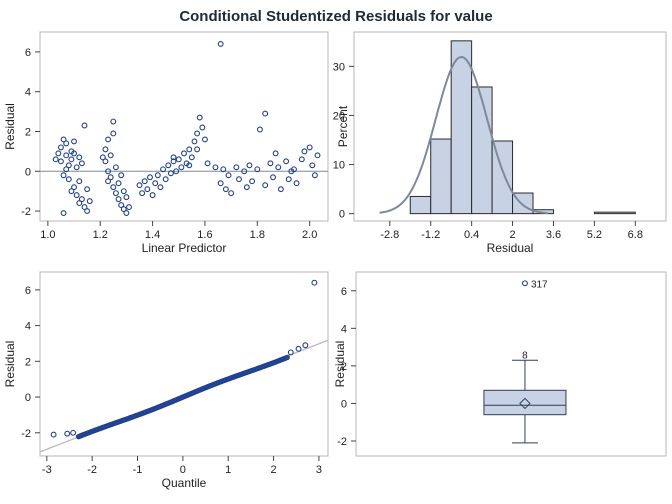 This screenshot has height=504, width=672. What do you see at coordinates (430, 235) in the screenshot?
I see `panel2-xtick-label: -1.2` at bounding box center [430, 235].